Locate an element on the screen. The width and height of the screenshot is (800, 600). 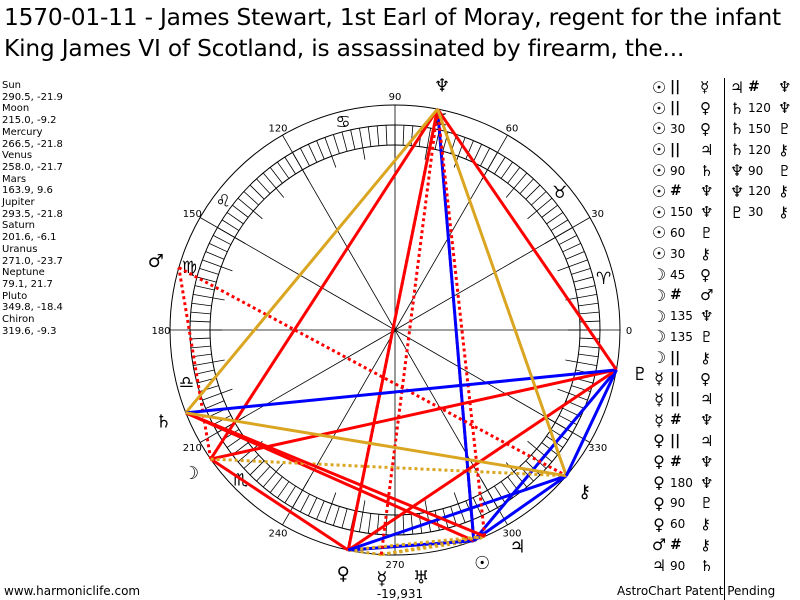
zodiac-sign-icon: ♌ is located at coordinates (223, 202).